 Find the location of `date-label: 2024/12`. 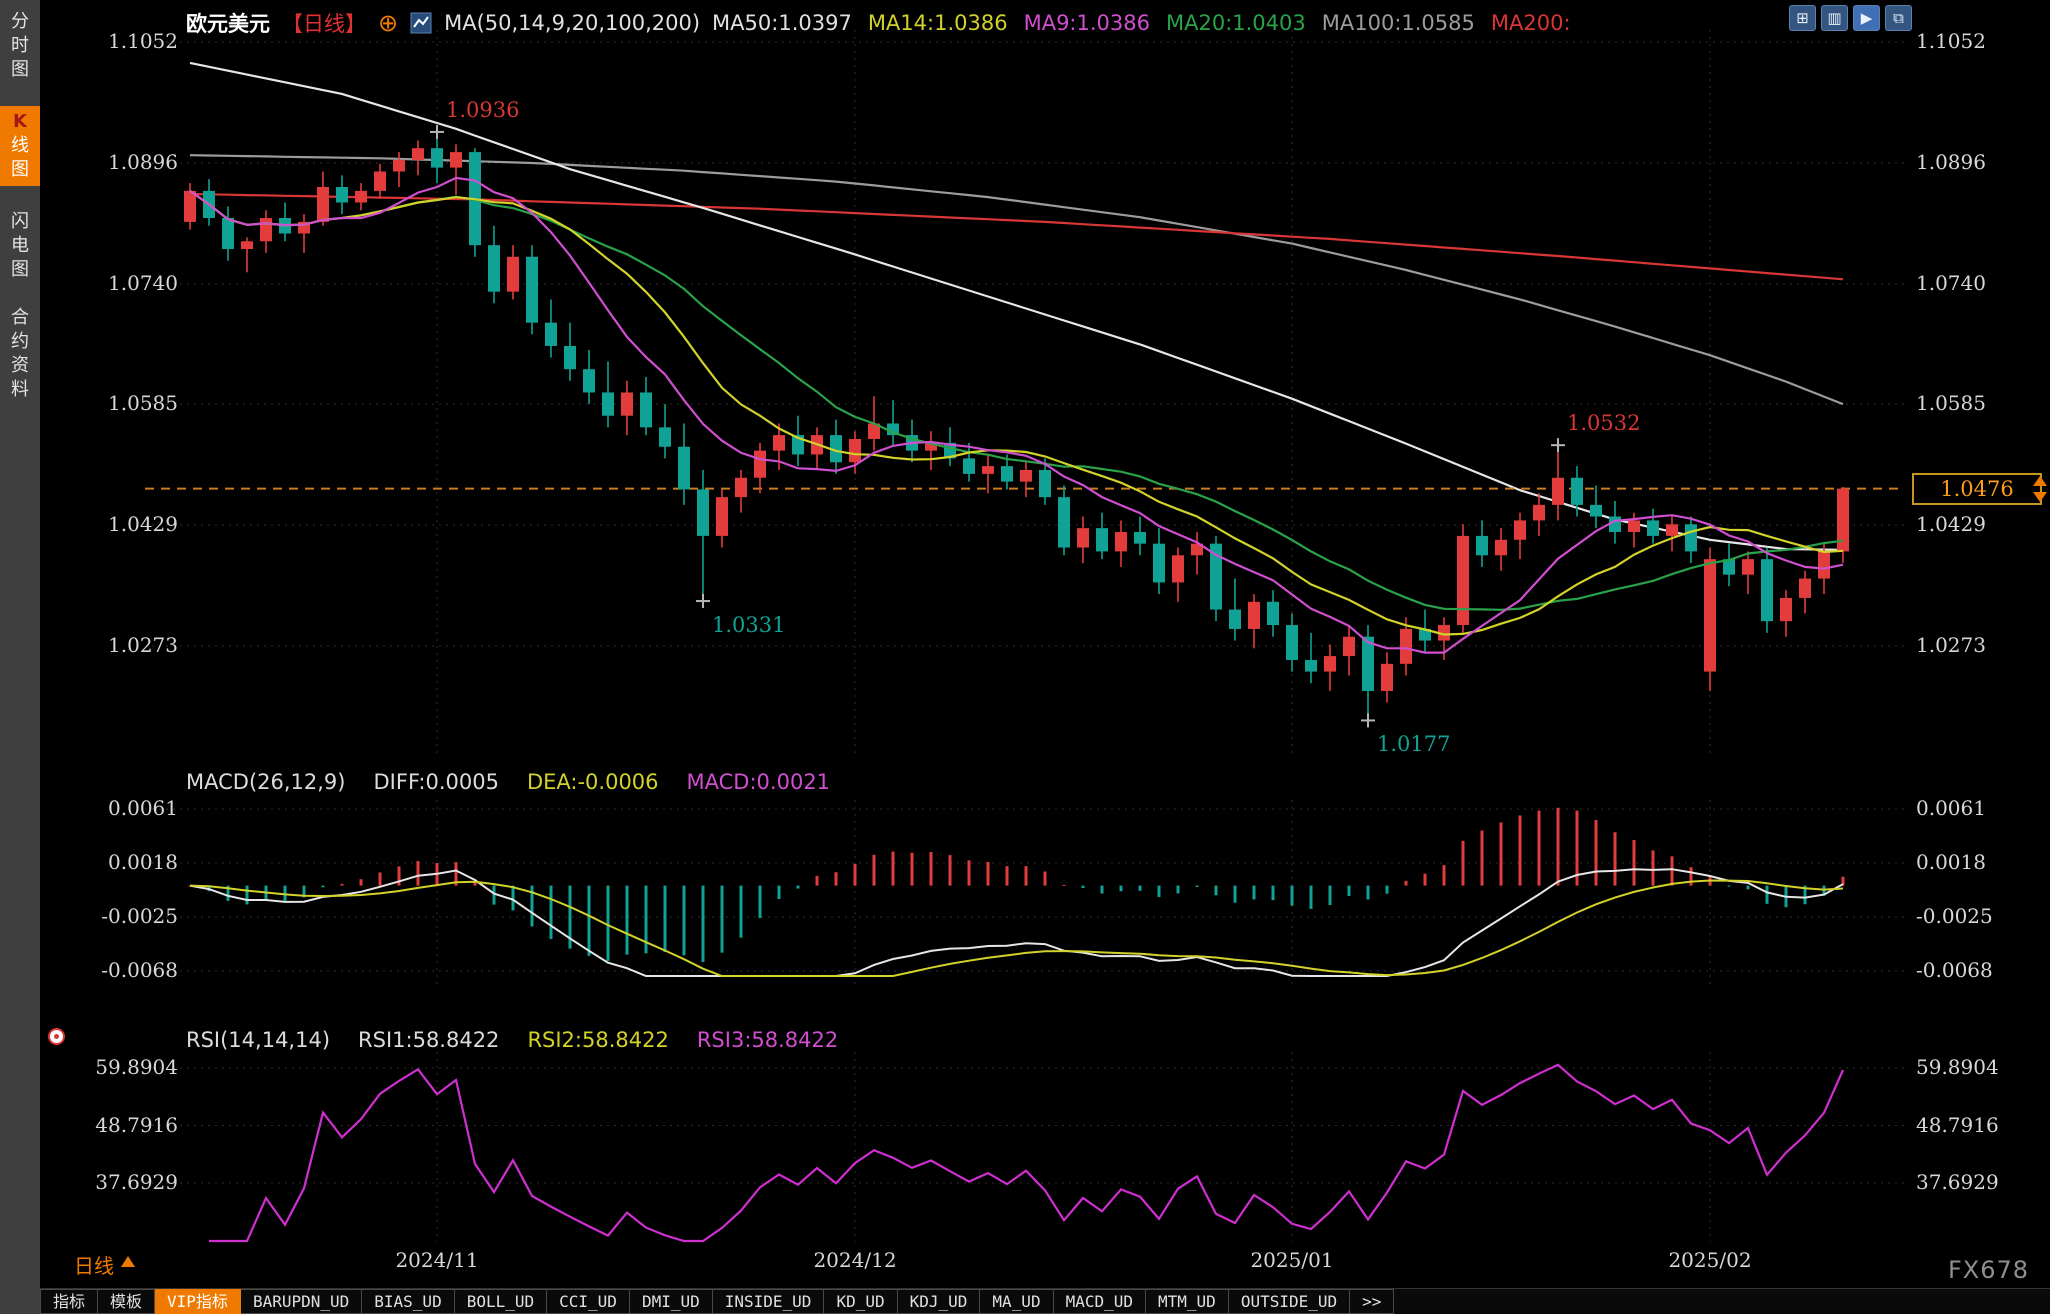

date-label: 2024/12 is located at coordinates (855, 1260).